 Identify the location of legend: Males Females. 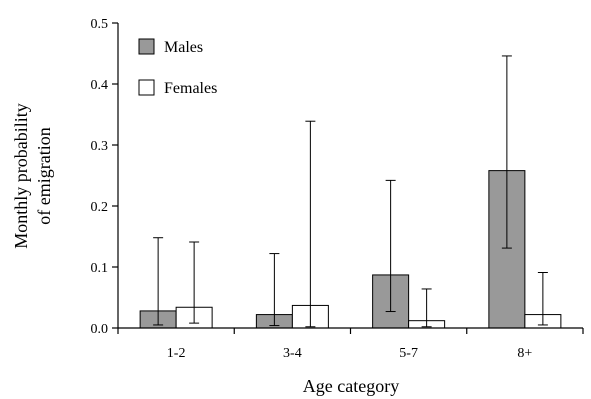
(177, 67).